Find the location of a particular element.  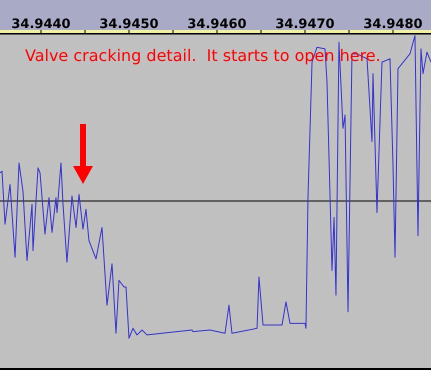

x-tick-label: 34.9460 is located at coordinates (217, 24).